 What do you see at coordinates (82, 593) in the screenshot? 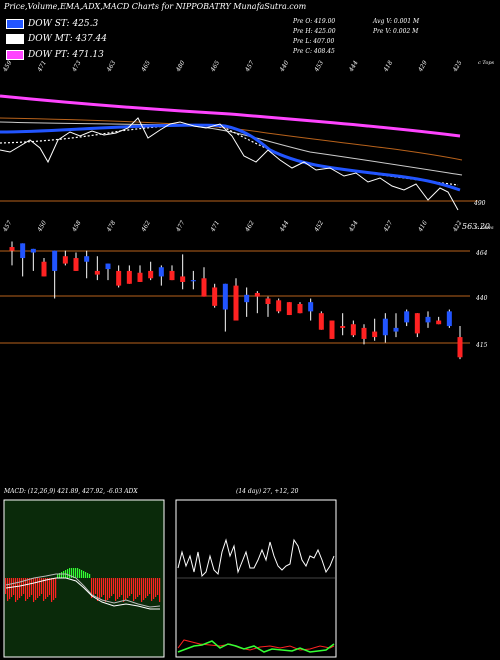
I see `macd-signal-line` at bounding box center [82, 593].